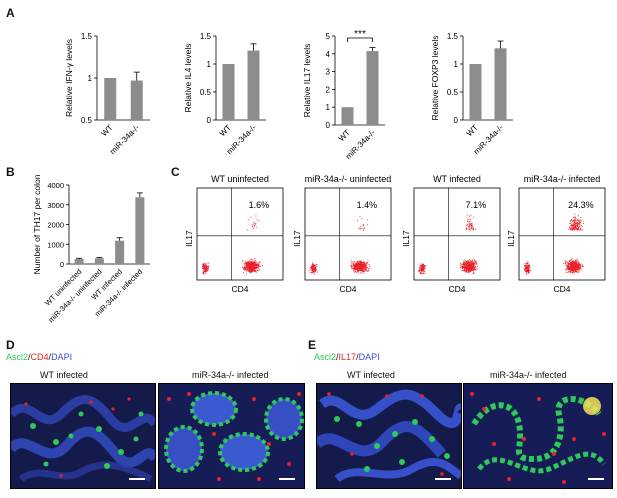 This screenshot has width=617, height=498. Describe the element at coordinates (206, 36) in the screenshot. I see `chart2-ytick-label-3: 1.5` at that location.